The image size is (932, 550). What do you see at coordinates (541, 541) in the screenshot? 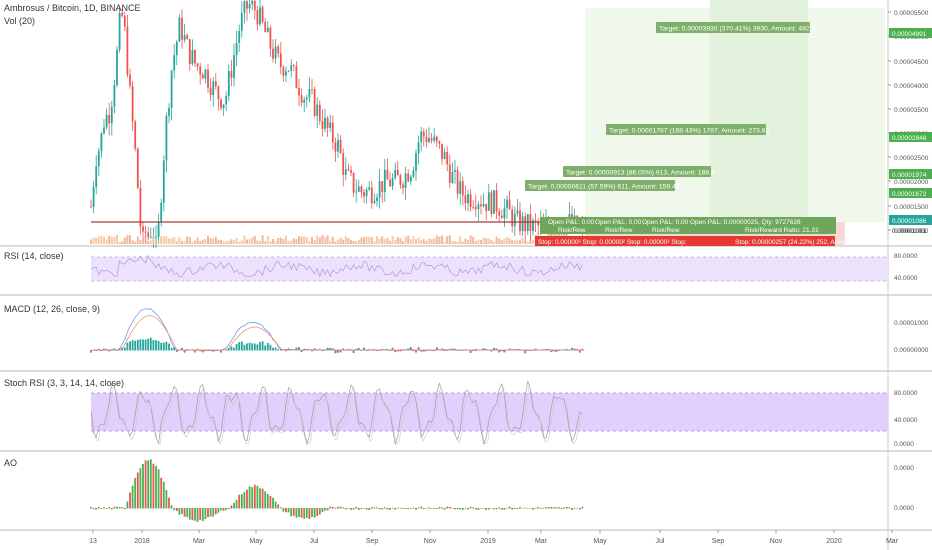
I see `time-axis-label: Mar` at bounding box center [541, 541].